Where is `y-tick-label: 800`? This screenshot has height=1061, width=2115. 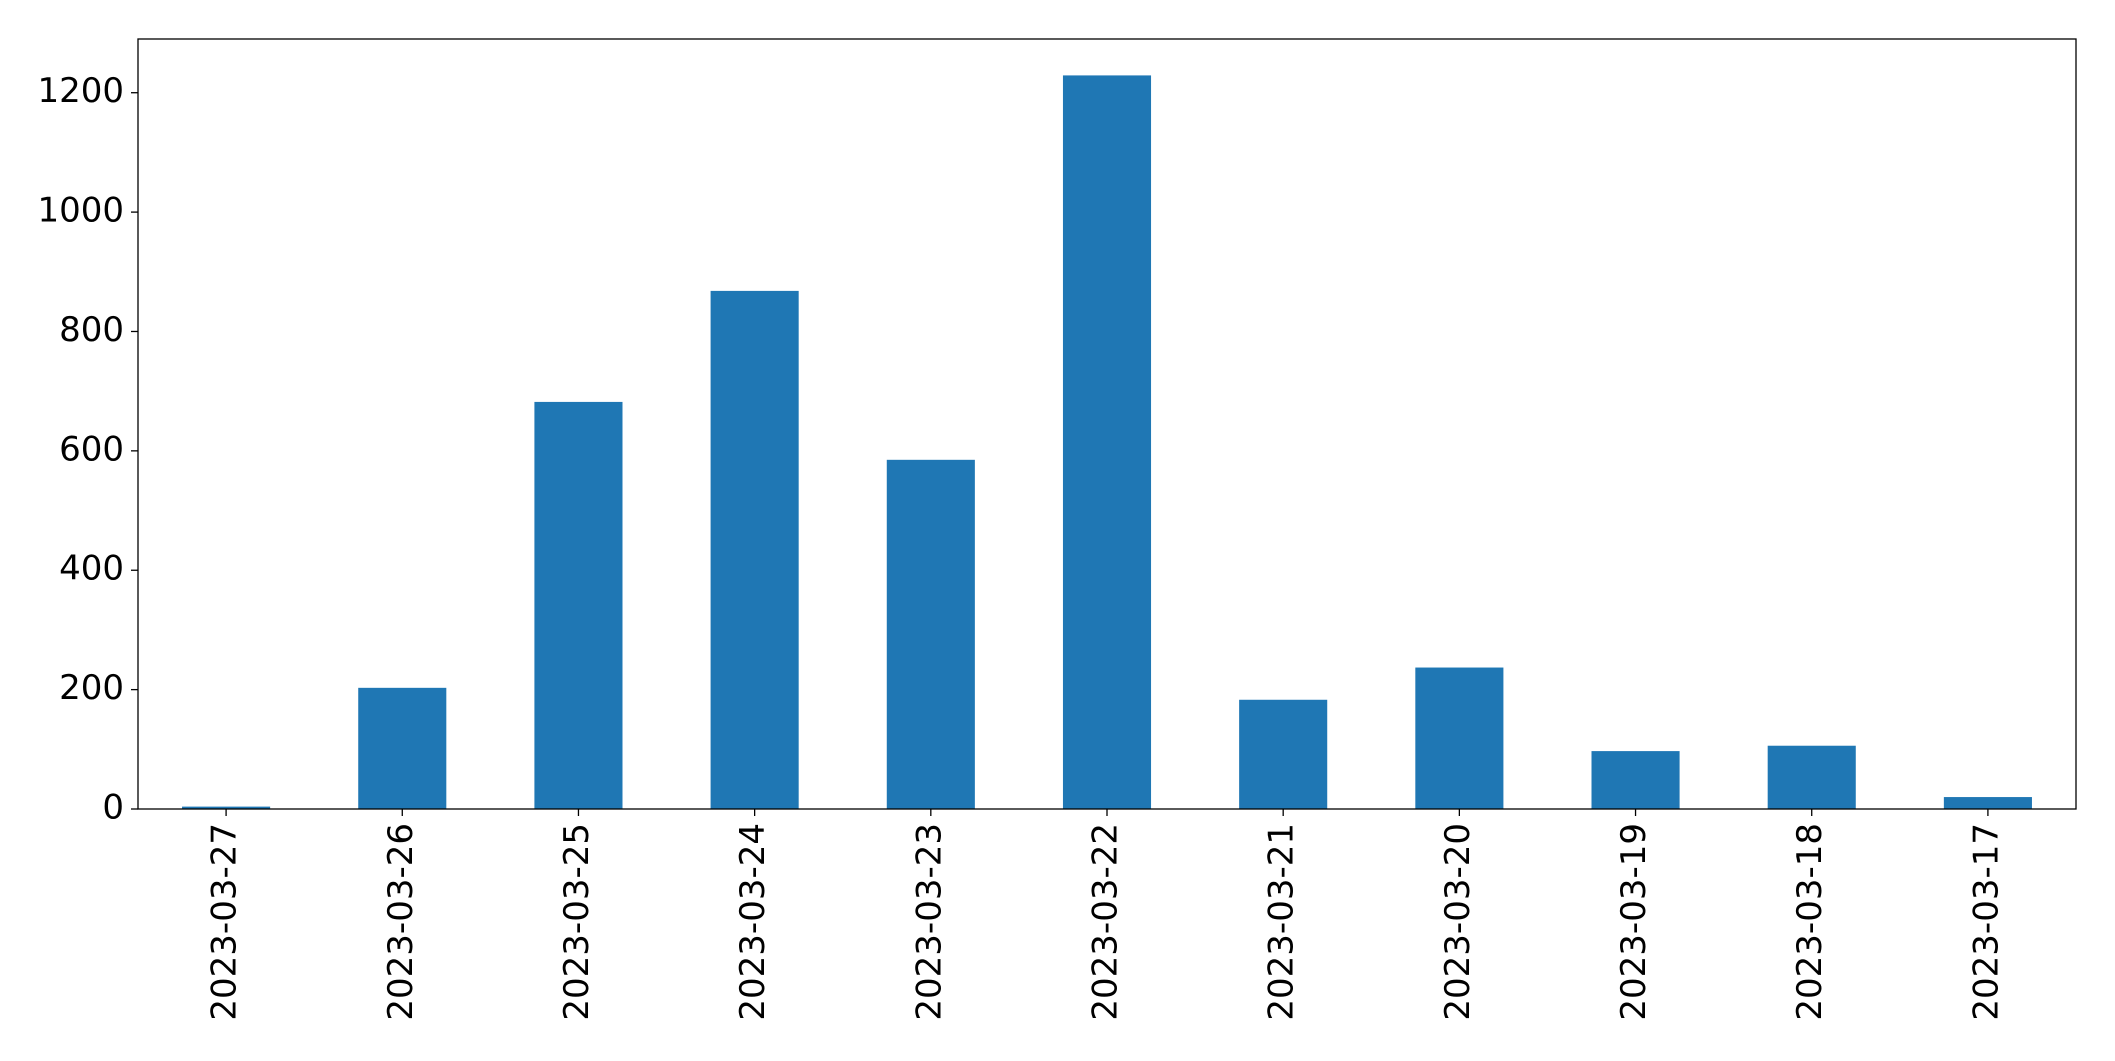
y-tick-label: 800 is located at coordinates (91, 330).